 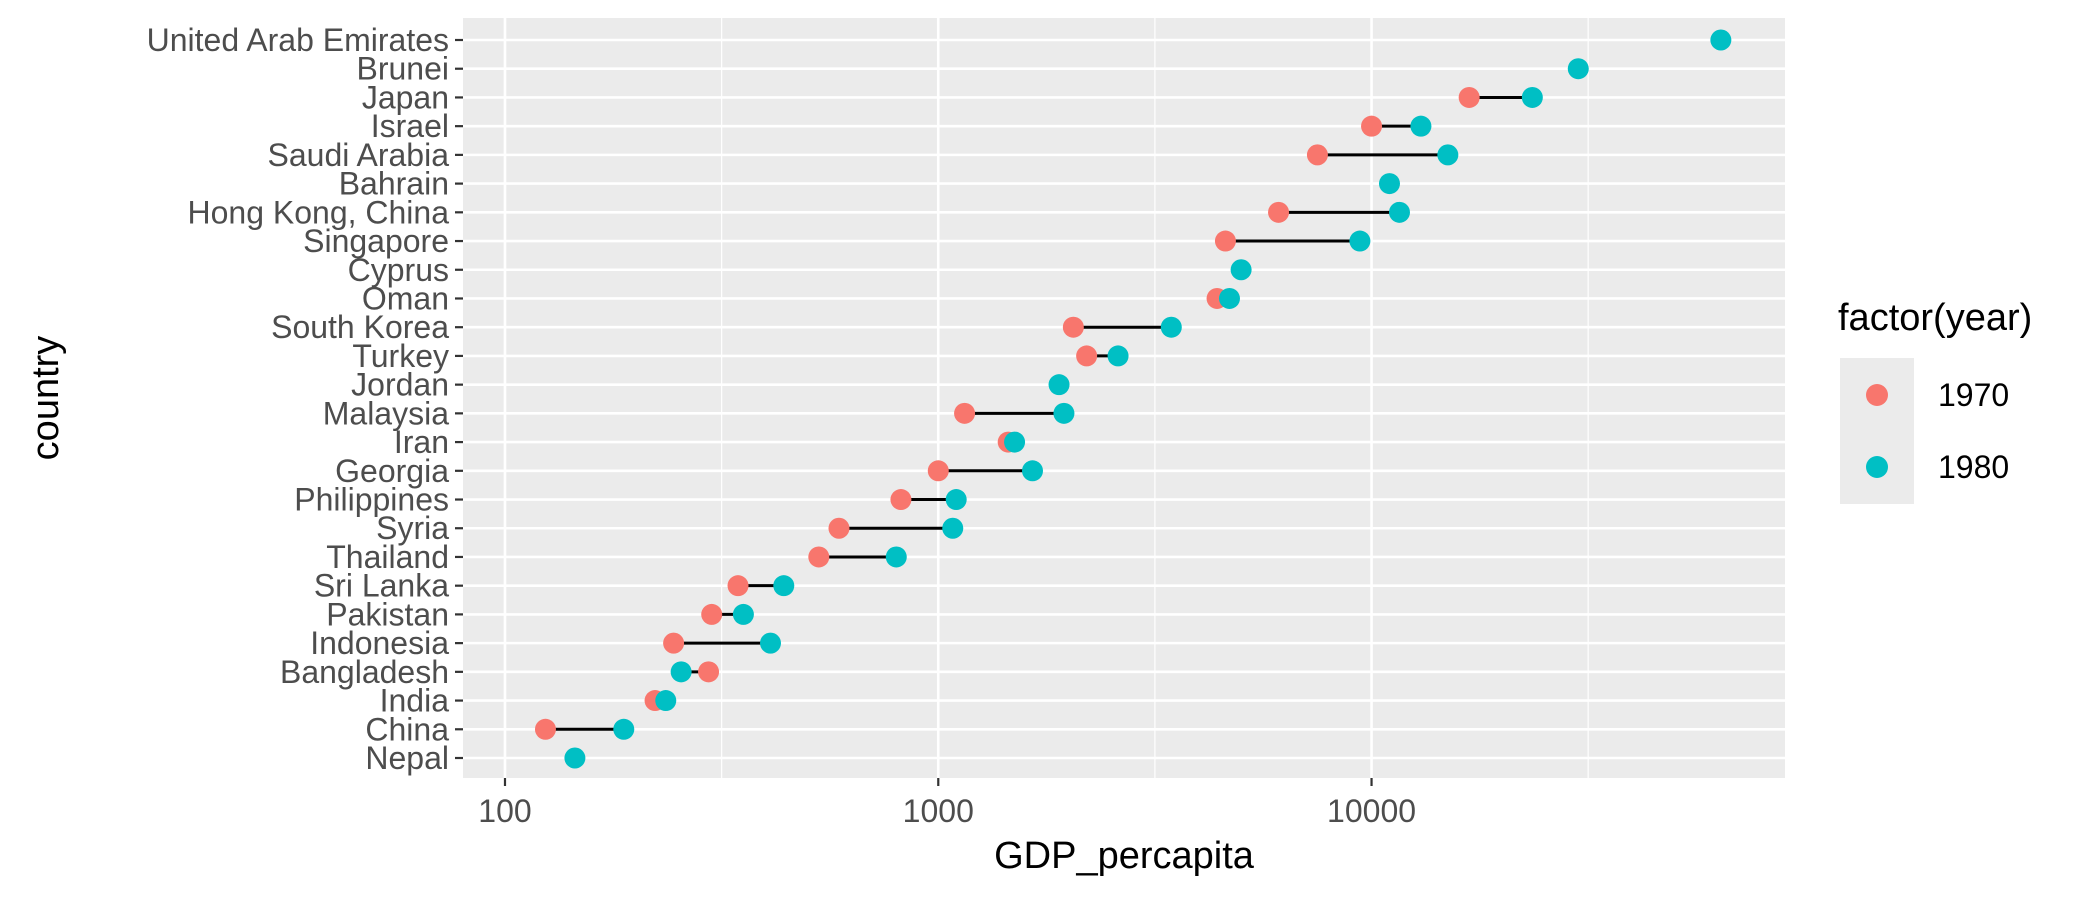 What do you see at coordinates (1935, 400) in the screenshot?
I see `legend: factor(year) 1970 1980` at bounding box center [1935, 400].